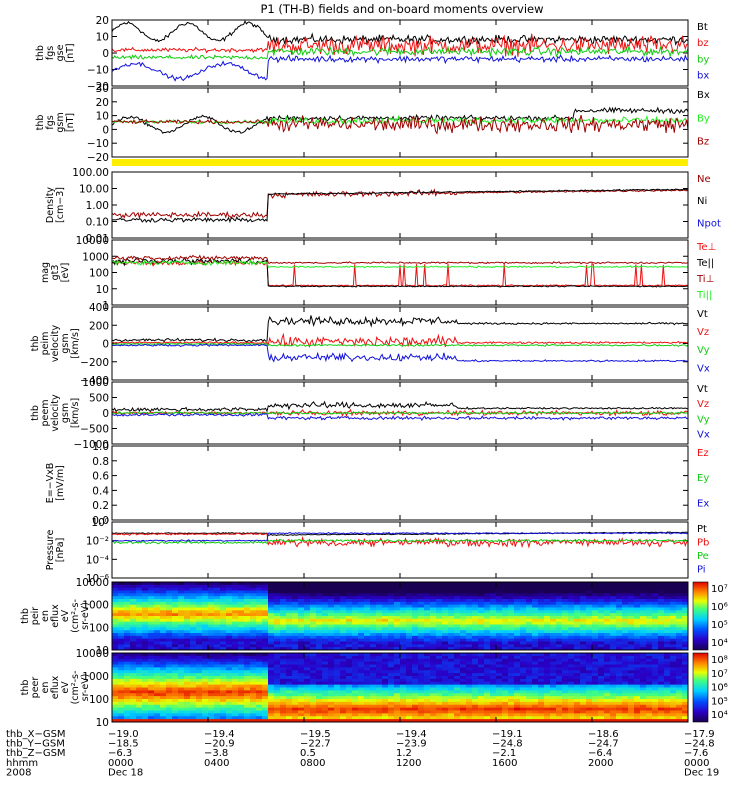 The width and height of the screenshot is (750, 800). Describe the element at coordinates (35, 413) in the screenshot. I see `y-axis-label-line: thb` at that location.